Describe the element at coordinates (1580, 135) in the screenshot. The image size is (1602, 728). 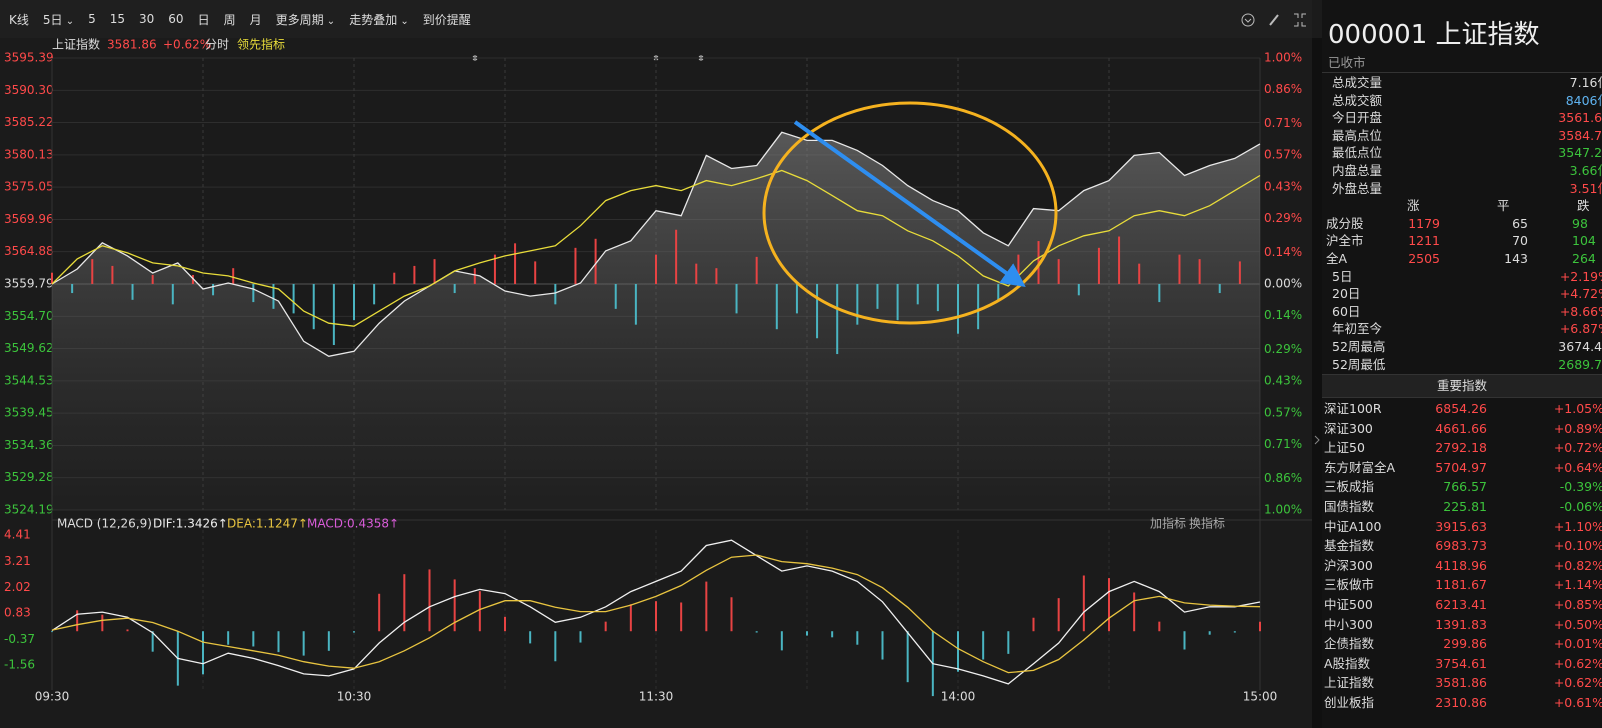
I see `stat-value: 3584.73` at that location.